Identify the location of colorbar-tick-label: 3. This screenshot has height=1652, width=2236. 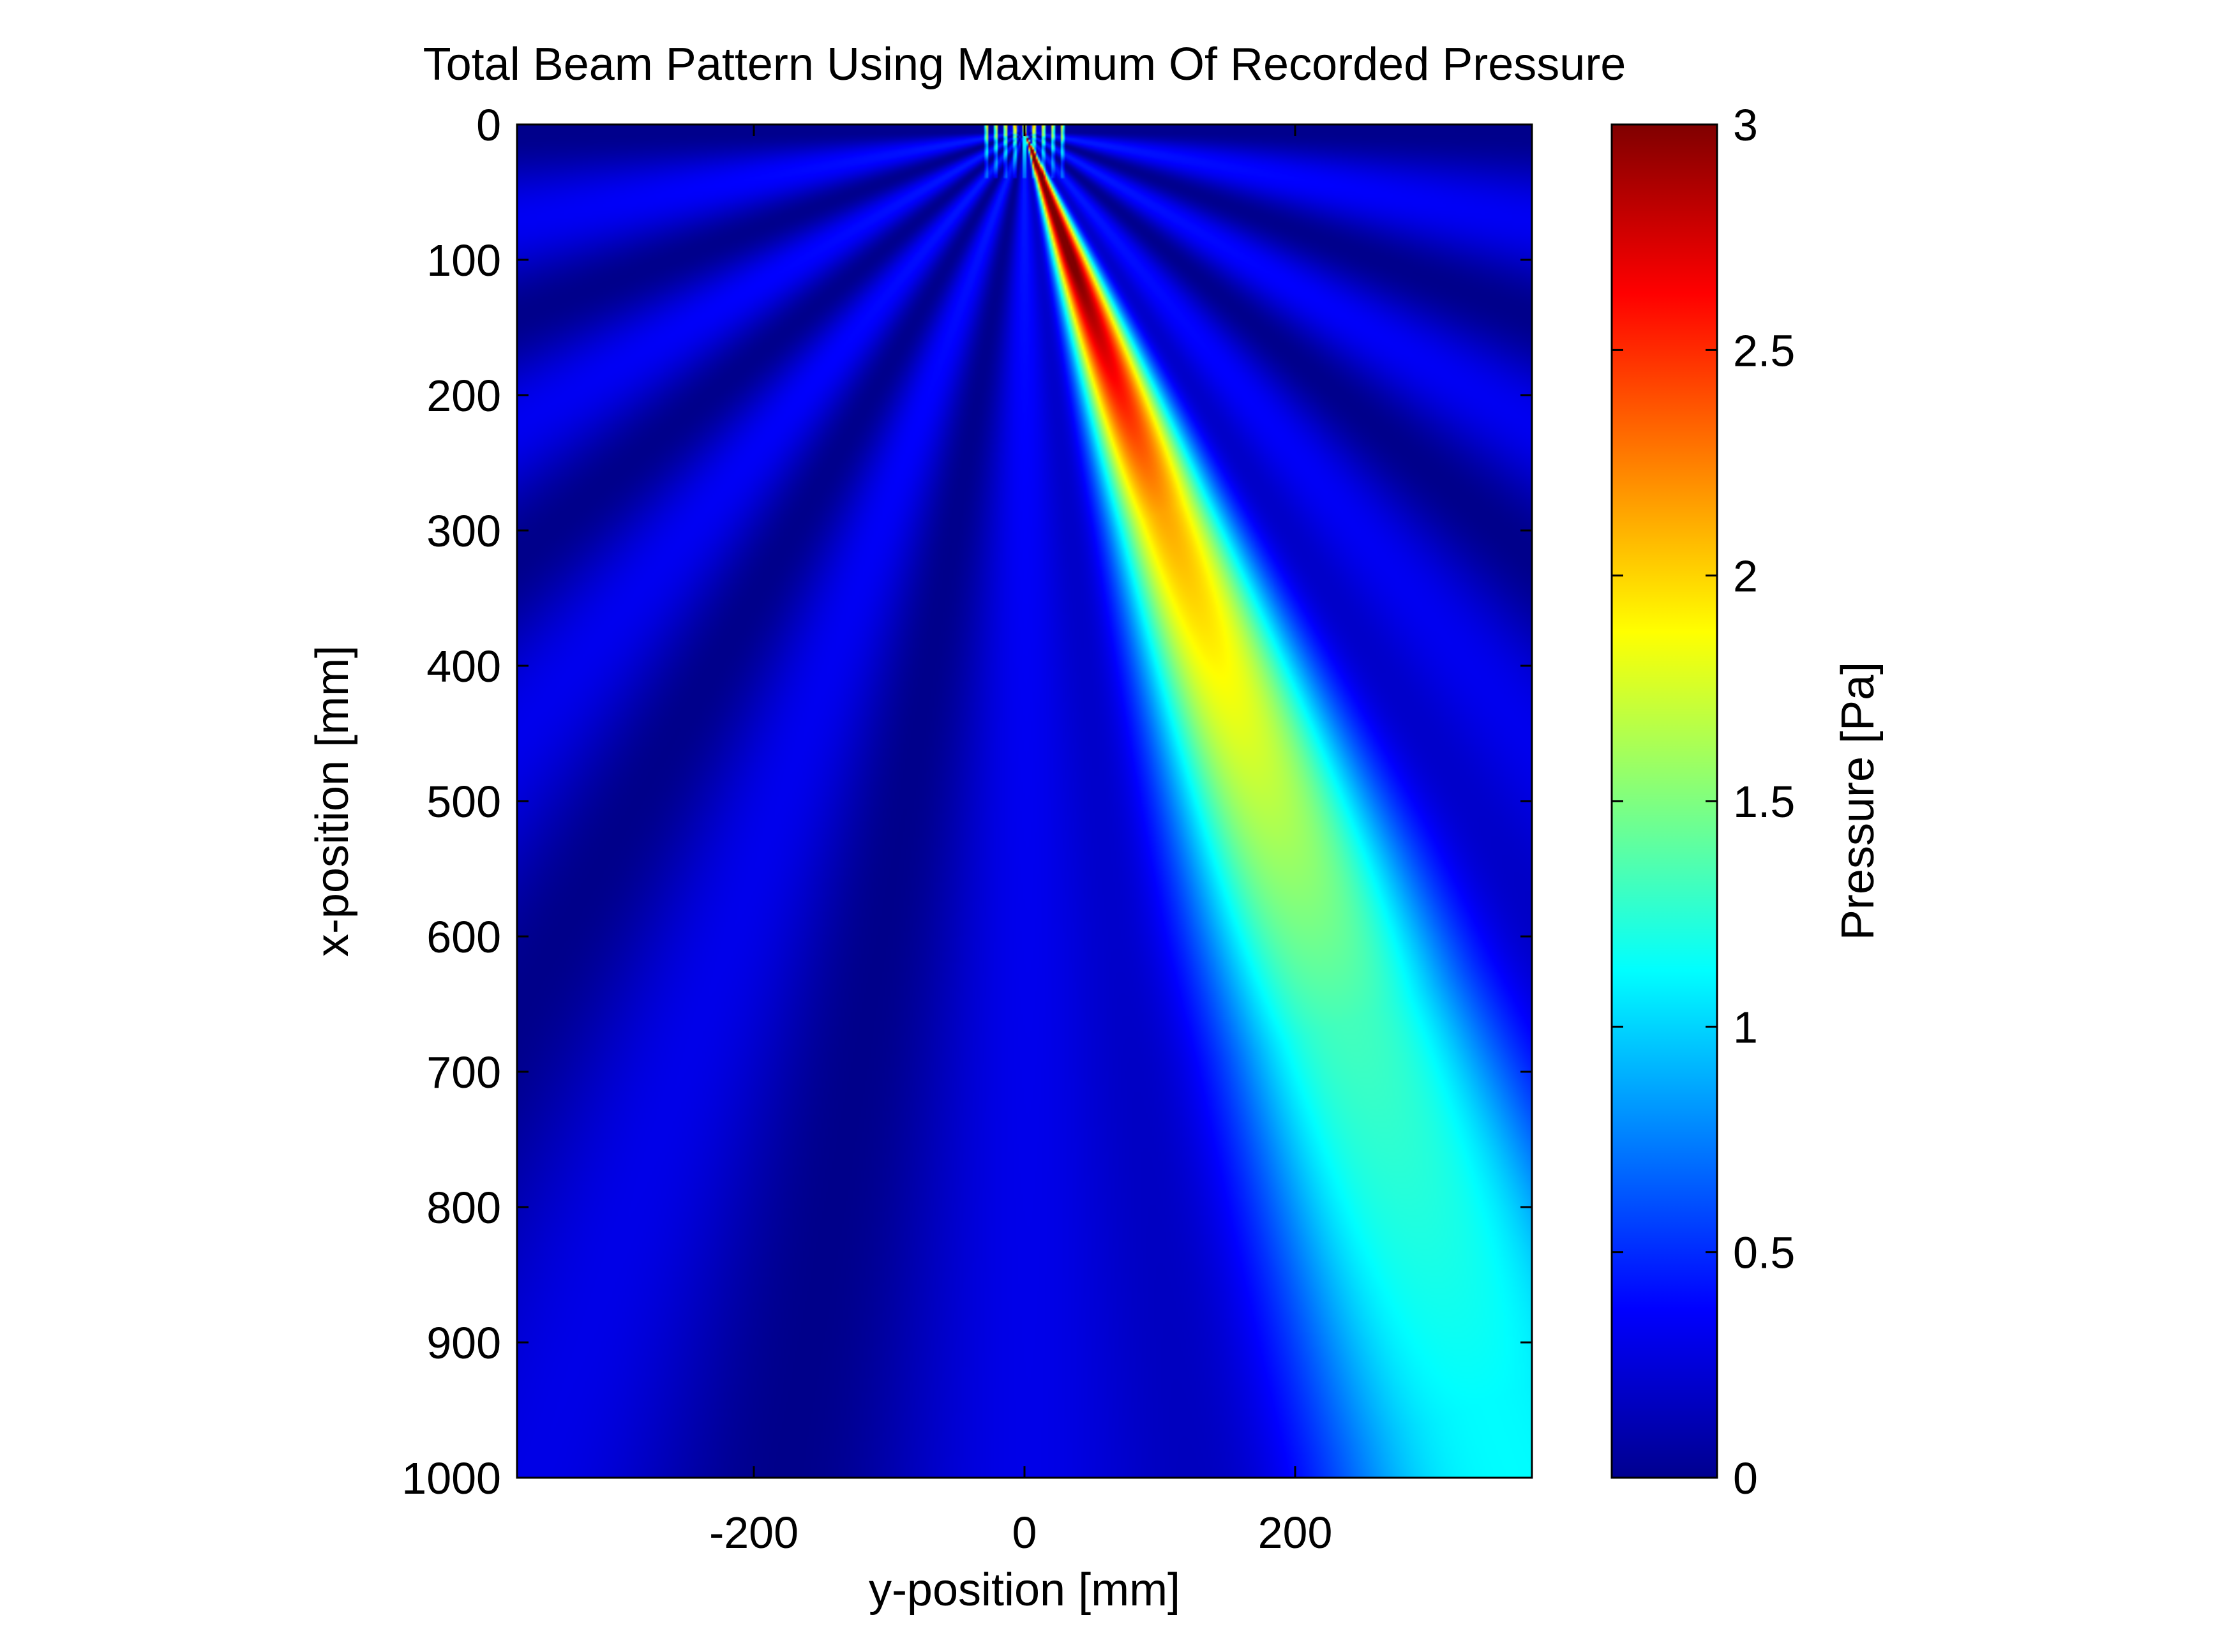
(1745, 125).